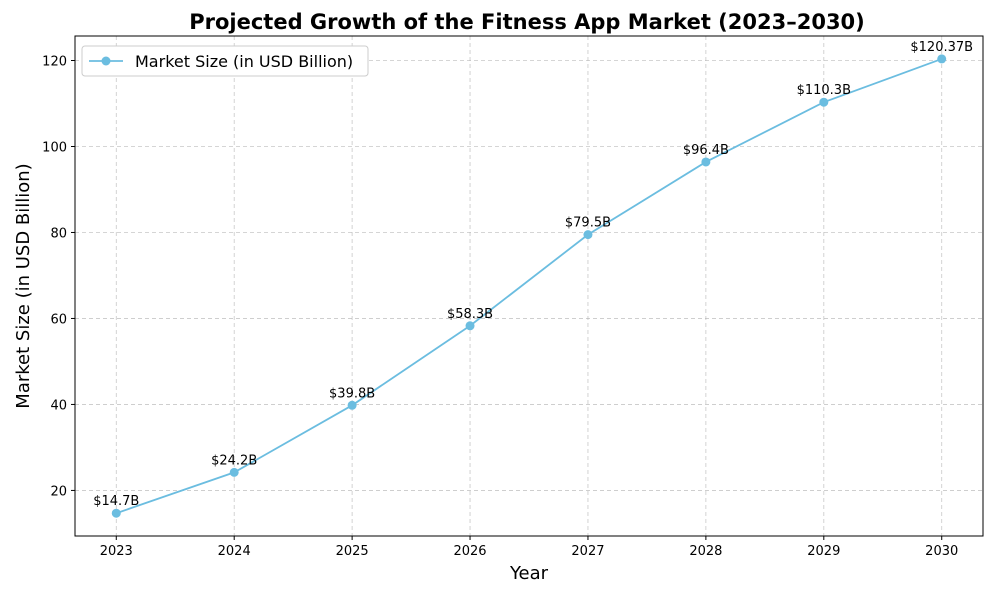  Describe the element at coordinates (58, 491) in the screenshot. I see `y-tick-label: 20` at that location.